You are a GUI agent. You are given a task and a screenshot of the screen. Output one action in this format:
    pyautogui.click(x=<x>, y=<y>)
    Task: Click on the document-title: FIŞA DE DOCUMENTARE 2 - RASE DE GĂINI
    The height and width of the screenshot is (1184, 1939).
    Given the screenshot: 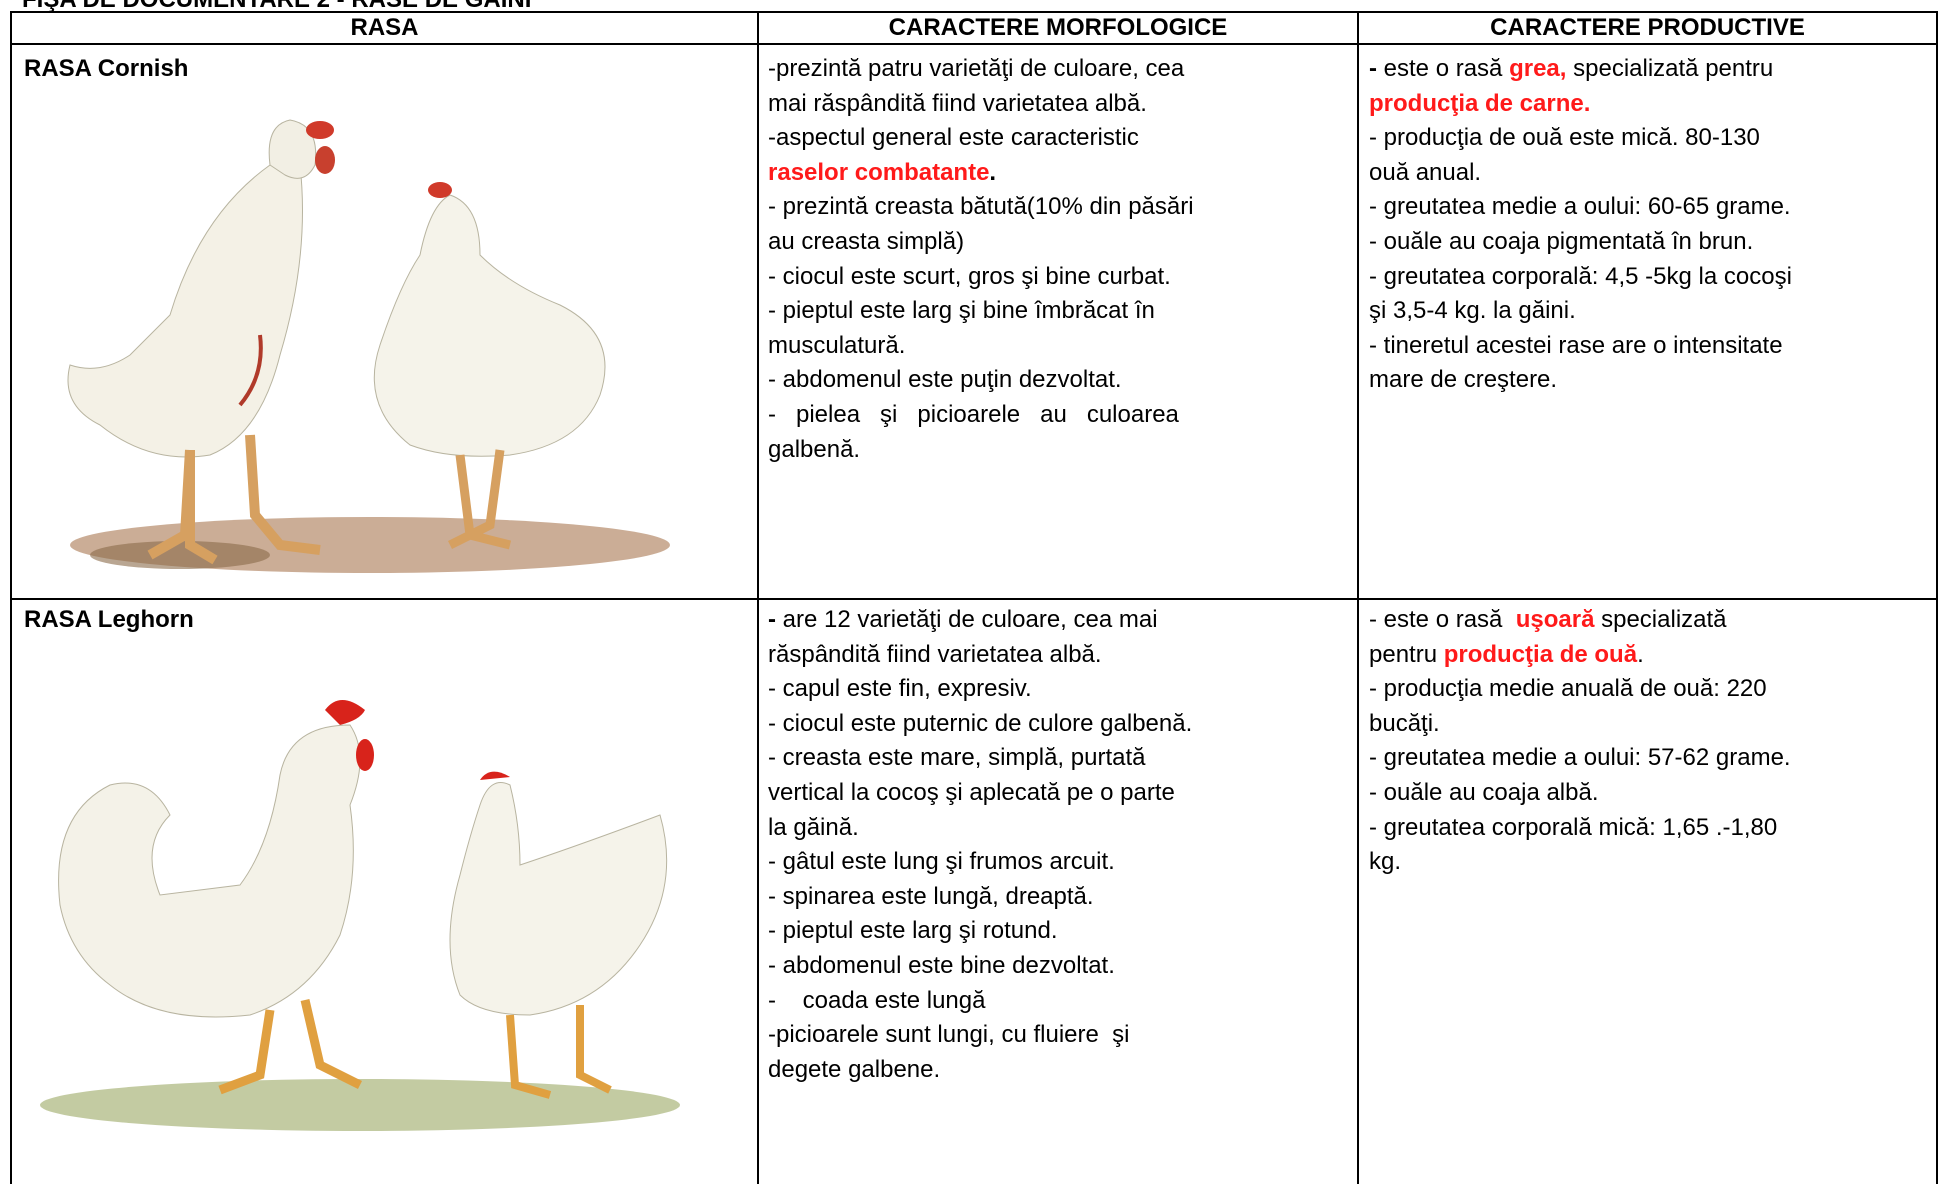 What is the action you would take?
    pyautogui.click(x=276, y=7)
    